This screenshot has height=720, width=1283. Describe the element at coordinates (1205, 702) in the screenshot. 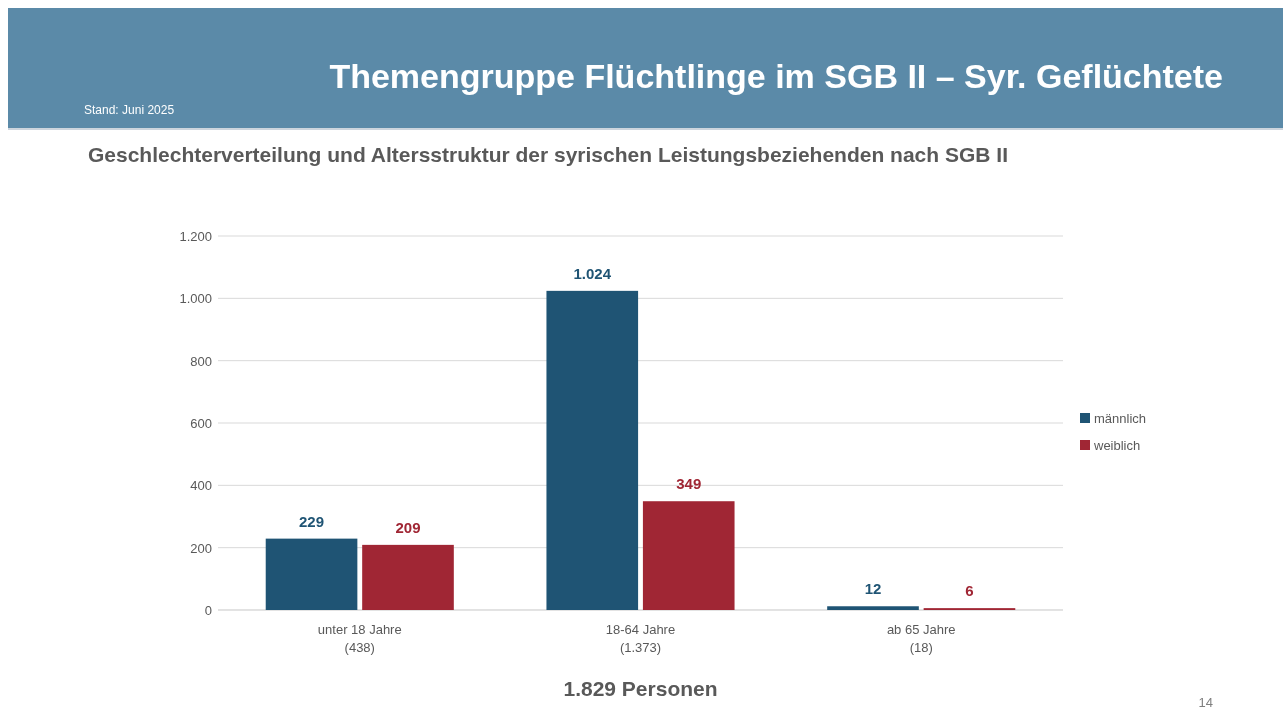

I see `text: 14` at that location.